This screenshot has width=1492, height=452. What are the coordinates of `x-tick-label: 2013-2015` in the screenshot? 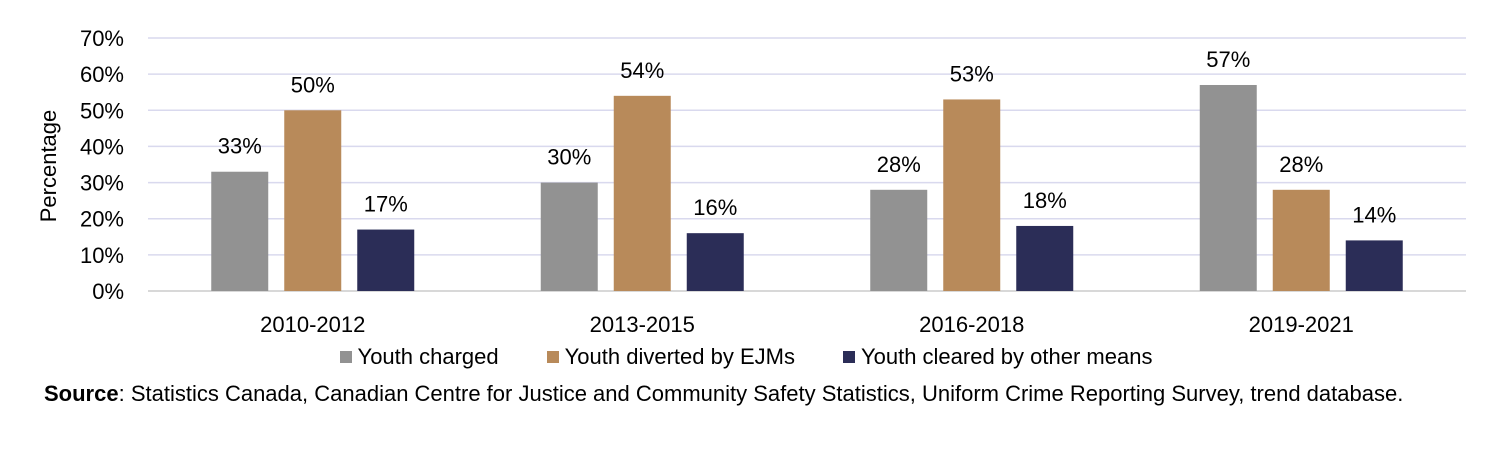 It's located at (642, 324).